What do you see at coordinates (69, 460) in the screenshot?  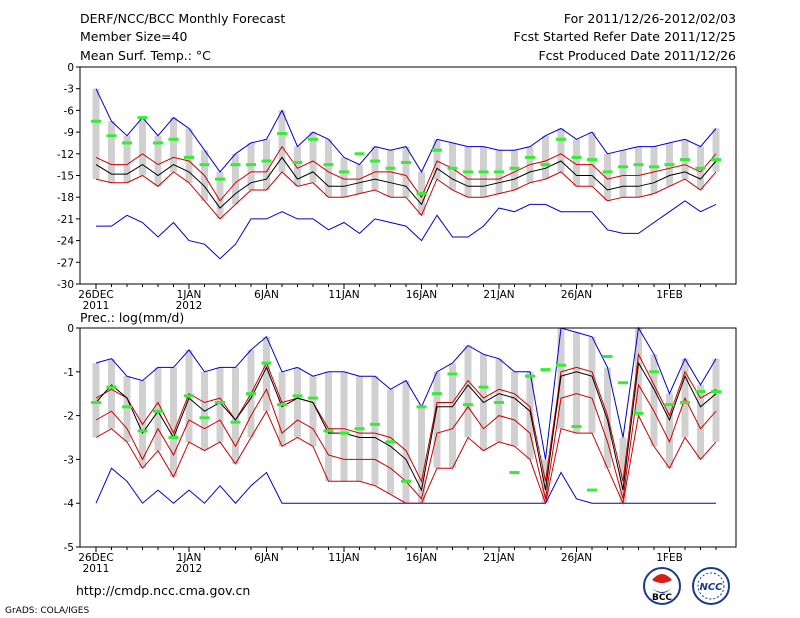 I see `precip-y-tick-label: -3` at bounding box center [69, 460].